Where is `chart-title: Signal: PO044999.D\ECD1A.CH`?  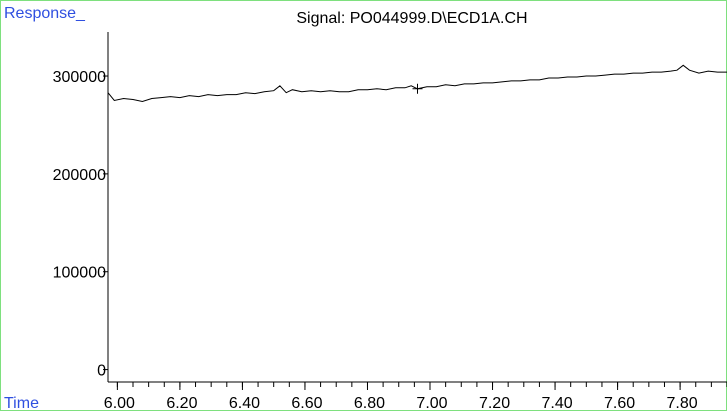
chart-title: Signal: PO044999.D\ECD1A.CH is located at coordinates (411, 18).